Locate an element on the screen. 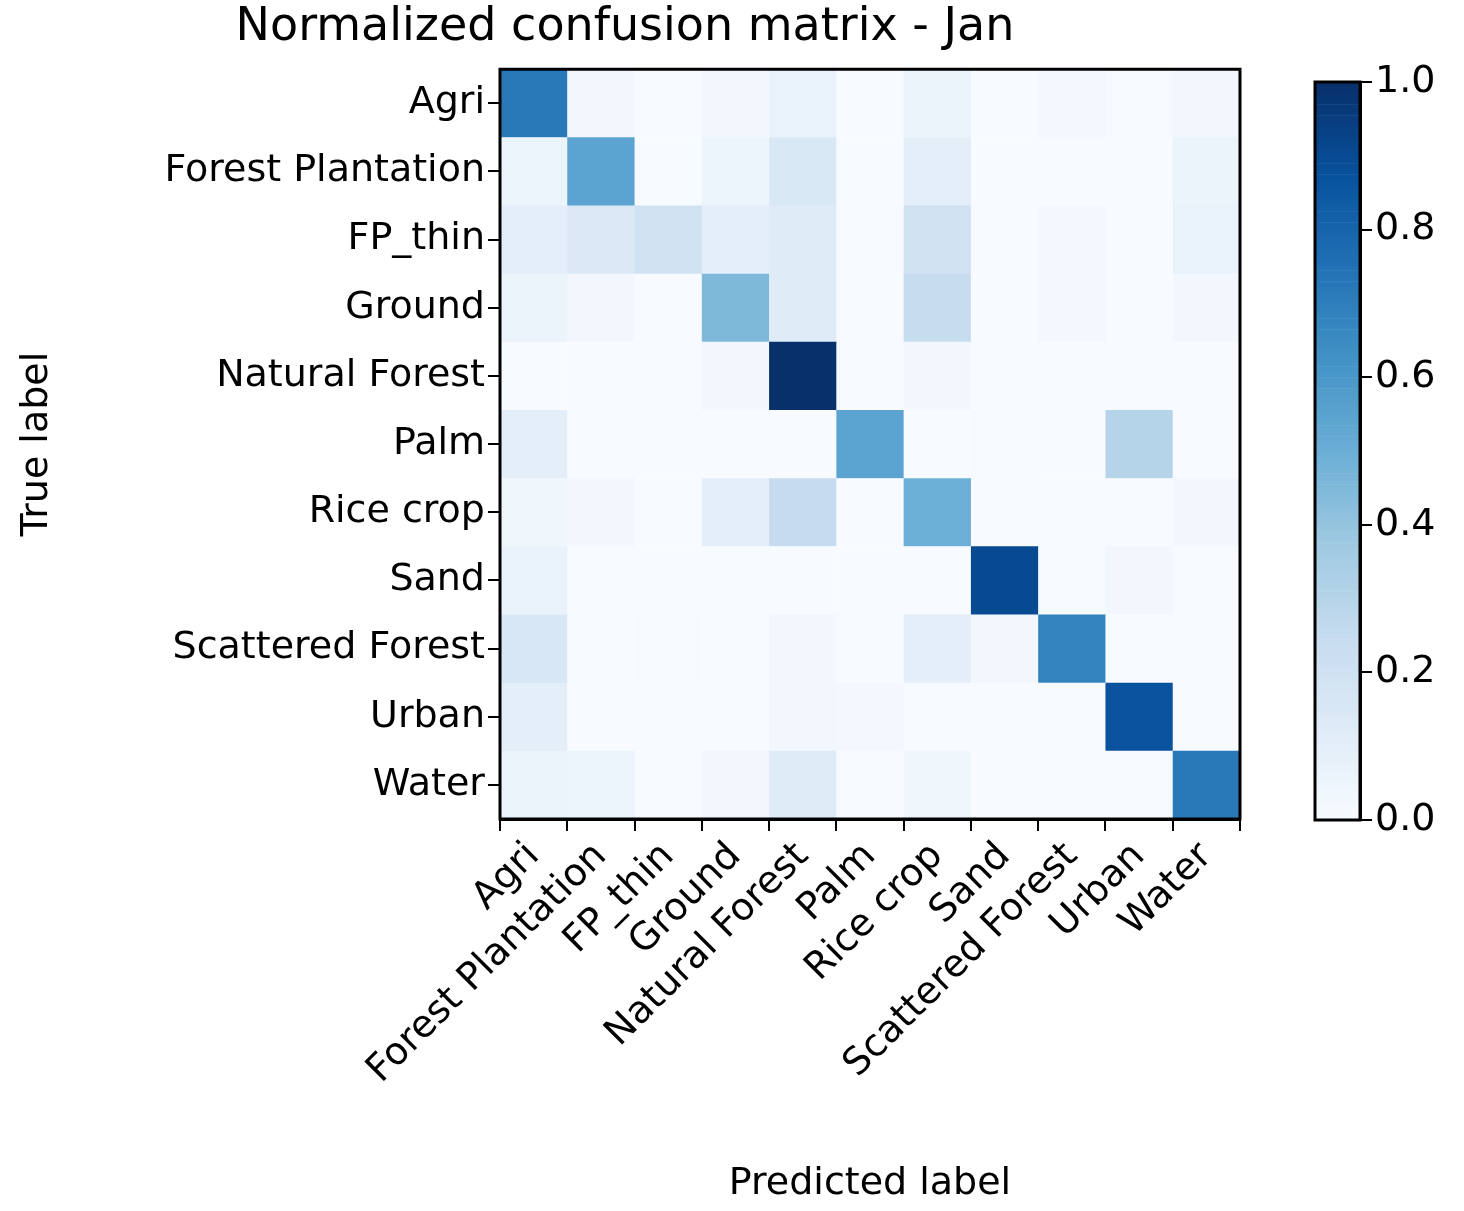 This screenshot has height=1211, width=1464. chart-title: Normalized confusion matrix - Jan is located at coordinates (625, 25).